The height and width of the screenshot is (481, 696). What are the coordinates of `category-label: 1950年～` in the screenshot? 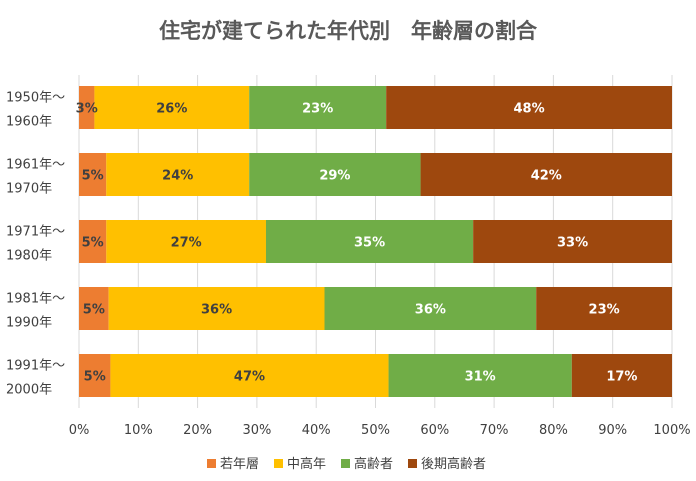 It's located at (35, 98).